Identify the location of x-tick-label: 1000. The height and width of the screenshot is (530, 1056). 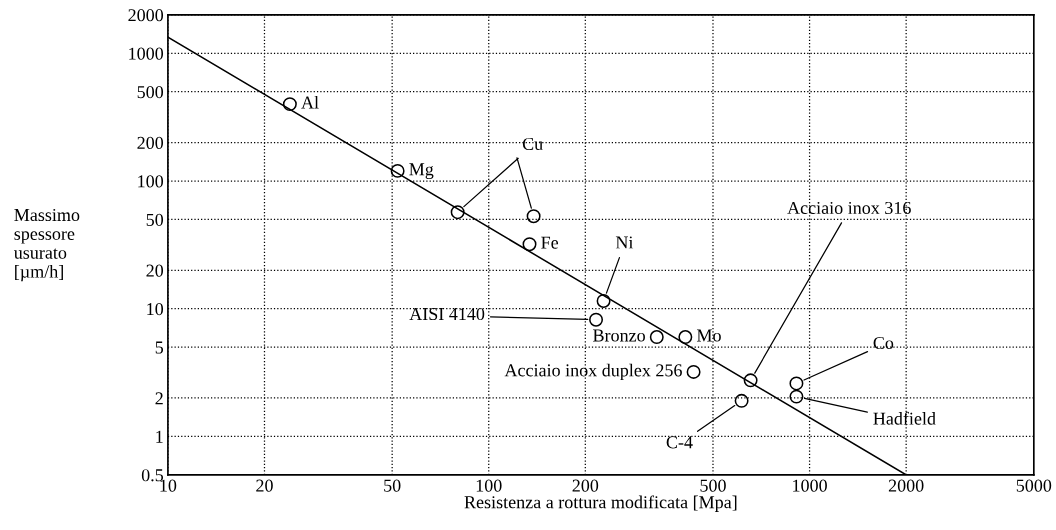
(810, 485).